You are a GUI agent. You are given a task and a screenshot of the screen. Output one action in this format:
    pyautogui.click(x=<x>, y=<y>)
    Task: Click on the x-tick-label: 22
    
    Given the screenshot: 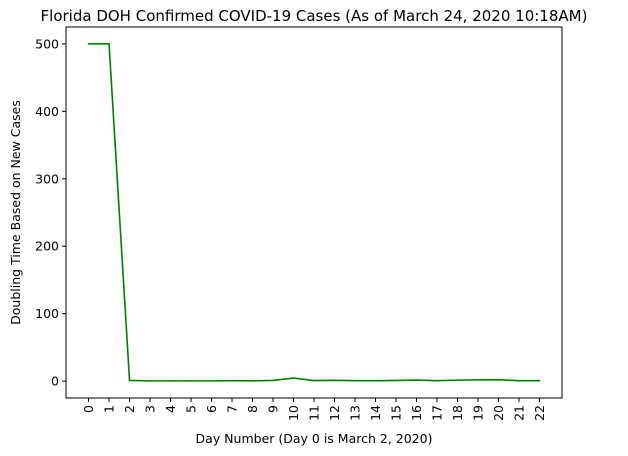 What is the action you would take?
    pyautogui.click(x=539, y=413)
    